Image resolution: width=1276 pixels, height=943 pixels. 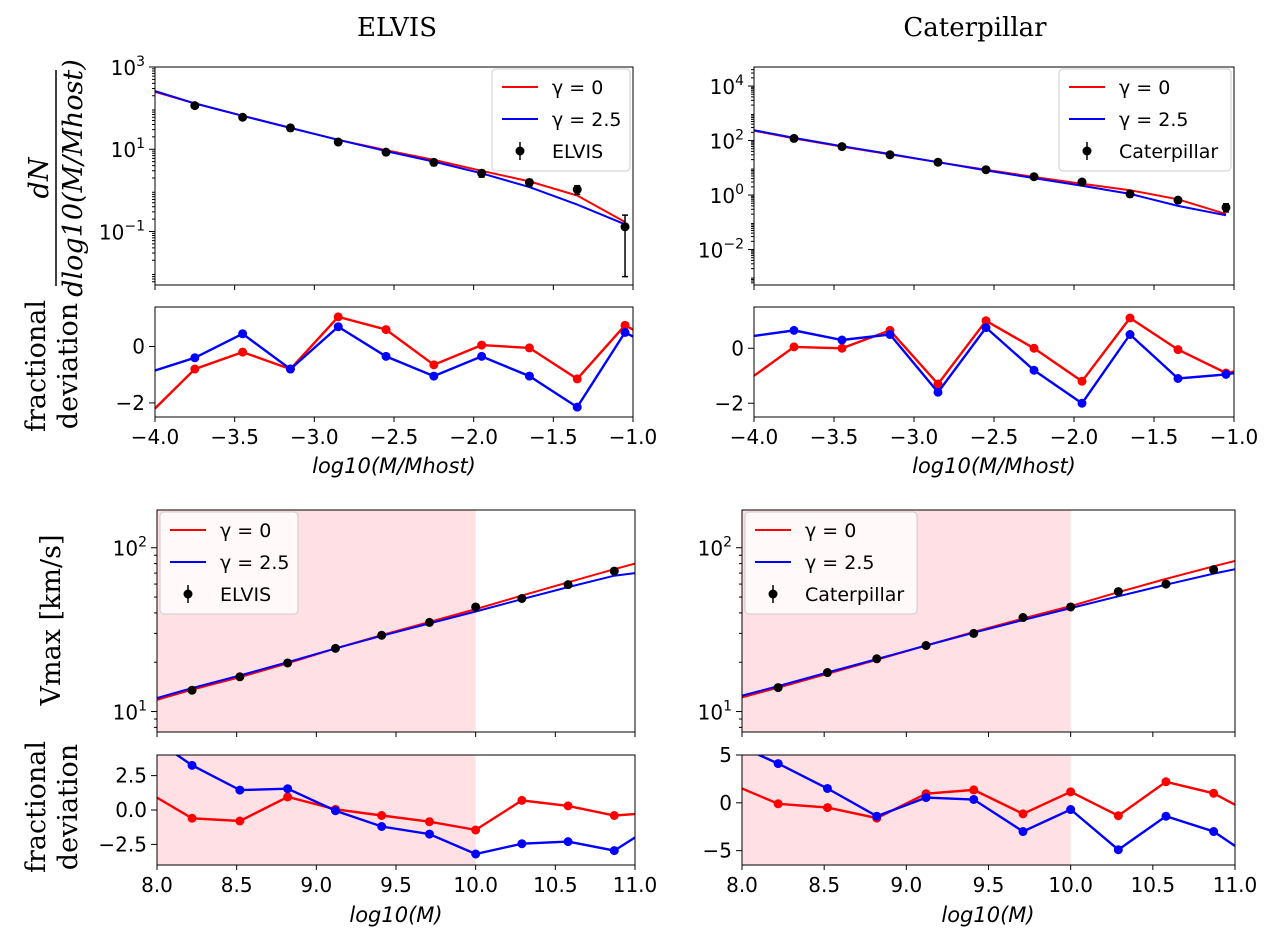 What do you see at coordinates (122, 231) in the screenshot?
I see `y-tick-label: 10−1` at bounding box center [122, 231].